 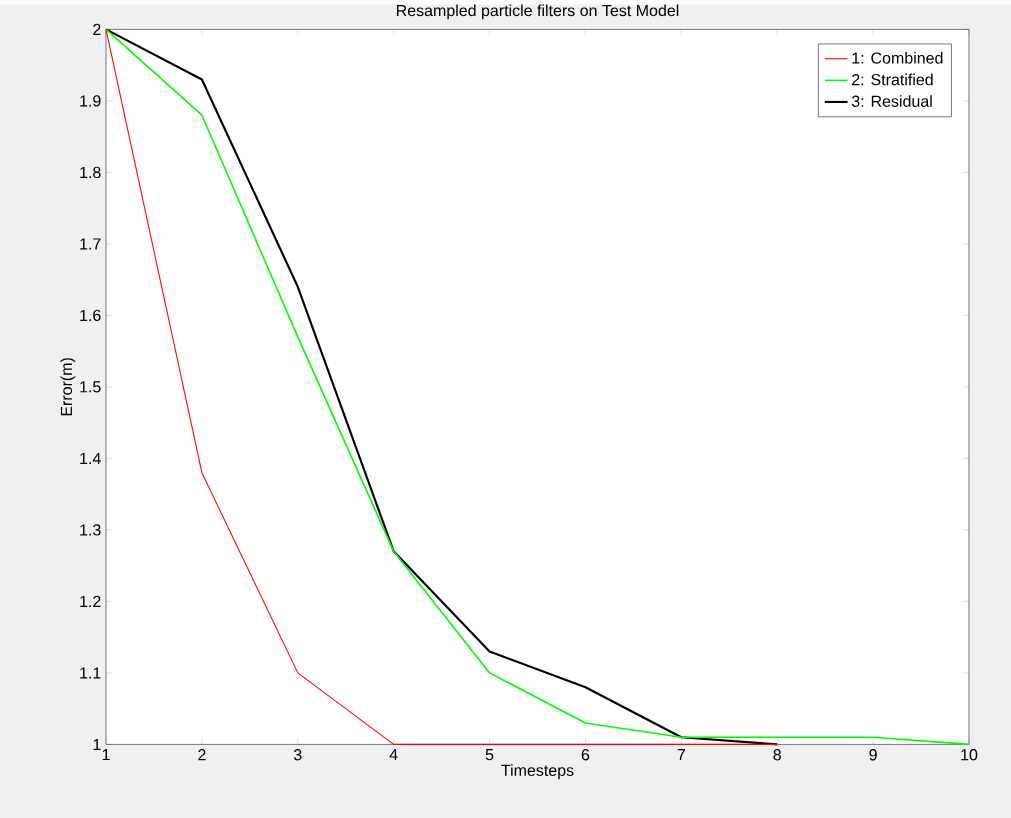 I want to click on legend-label: 1: Combined, so click(x=897, y=57).